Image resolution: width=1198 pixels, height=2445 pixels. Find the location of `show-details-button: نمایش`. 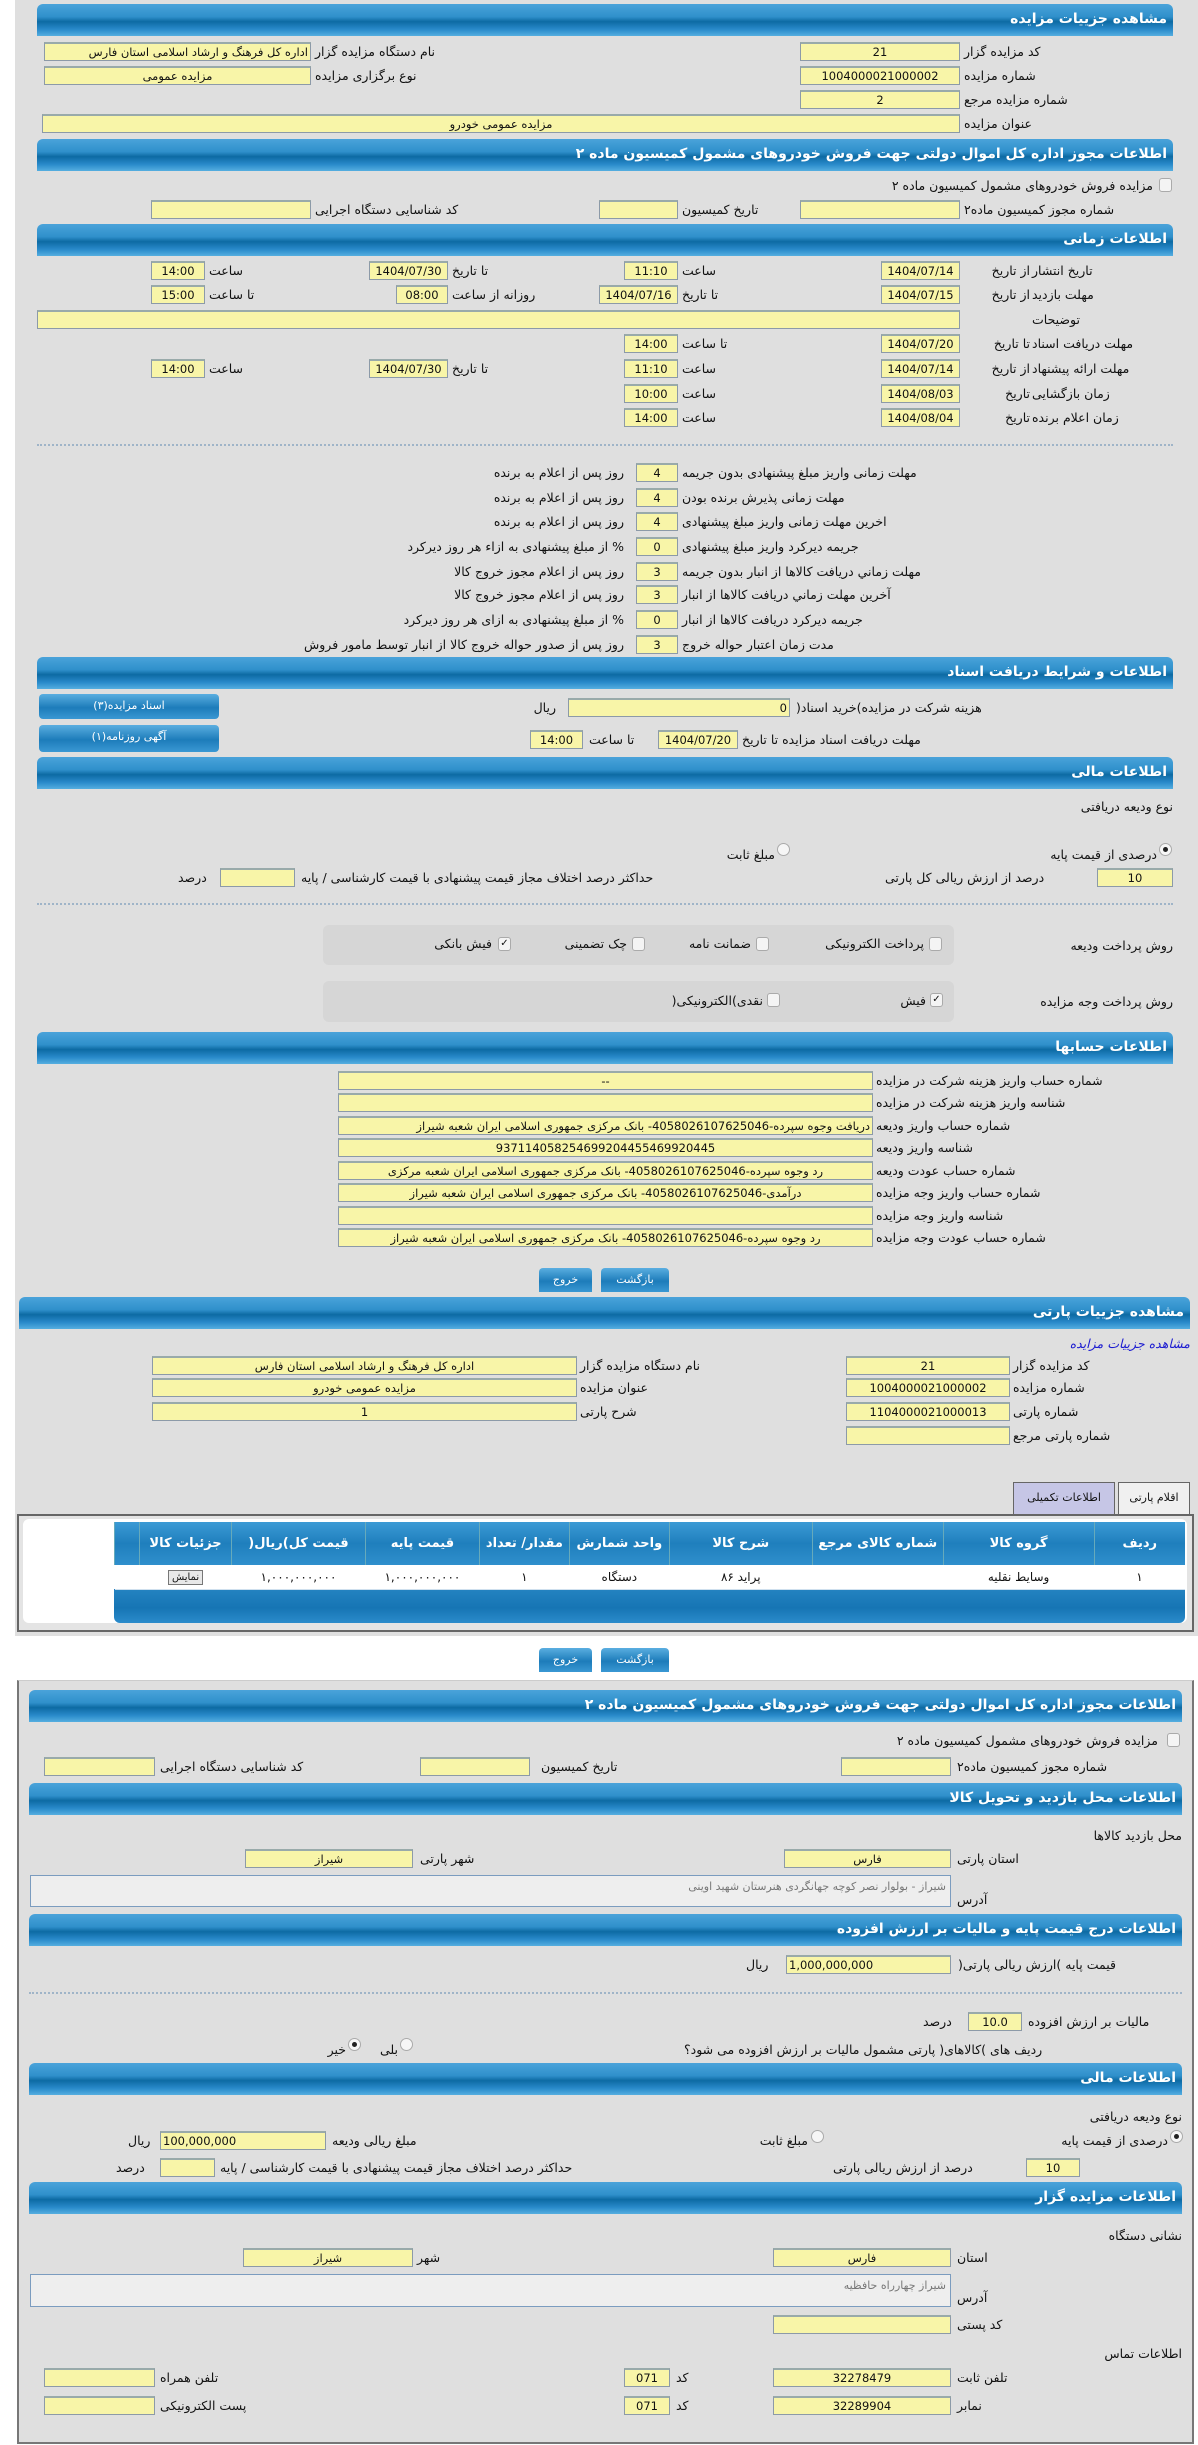

show-details-button: نمایش is located at coordinates (185, 1577).